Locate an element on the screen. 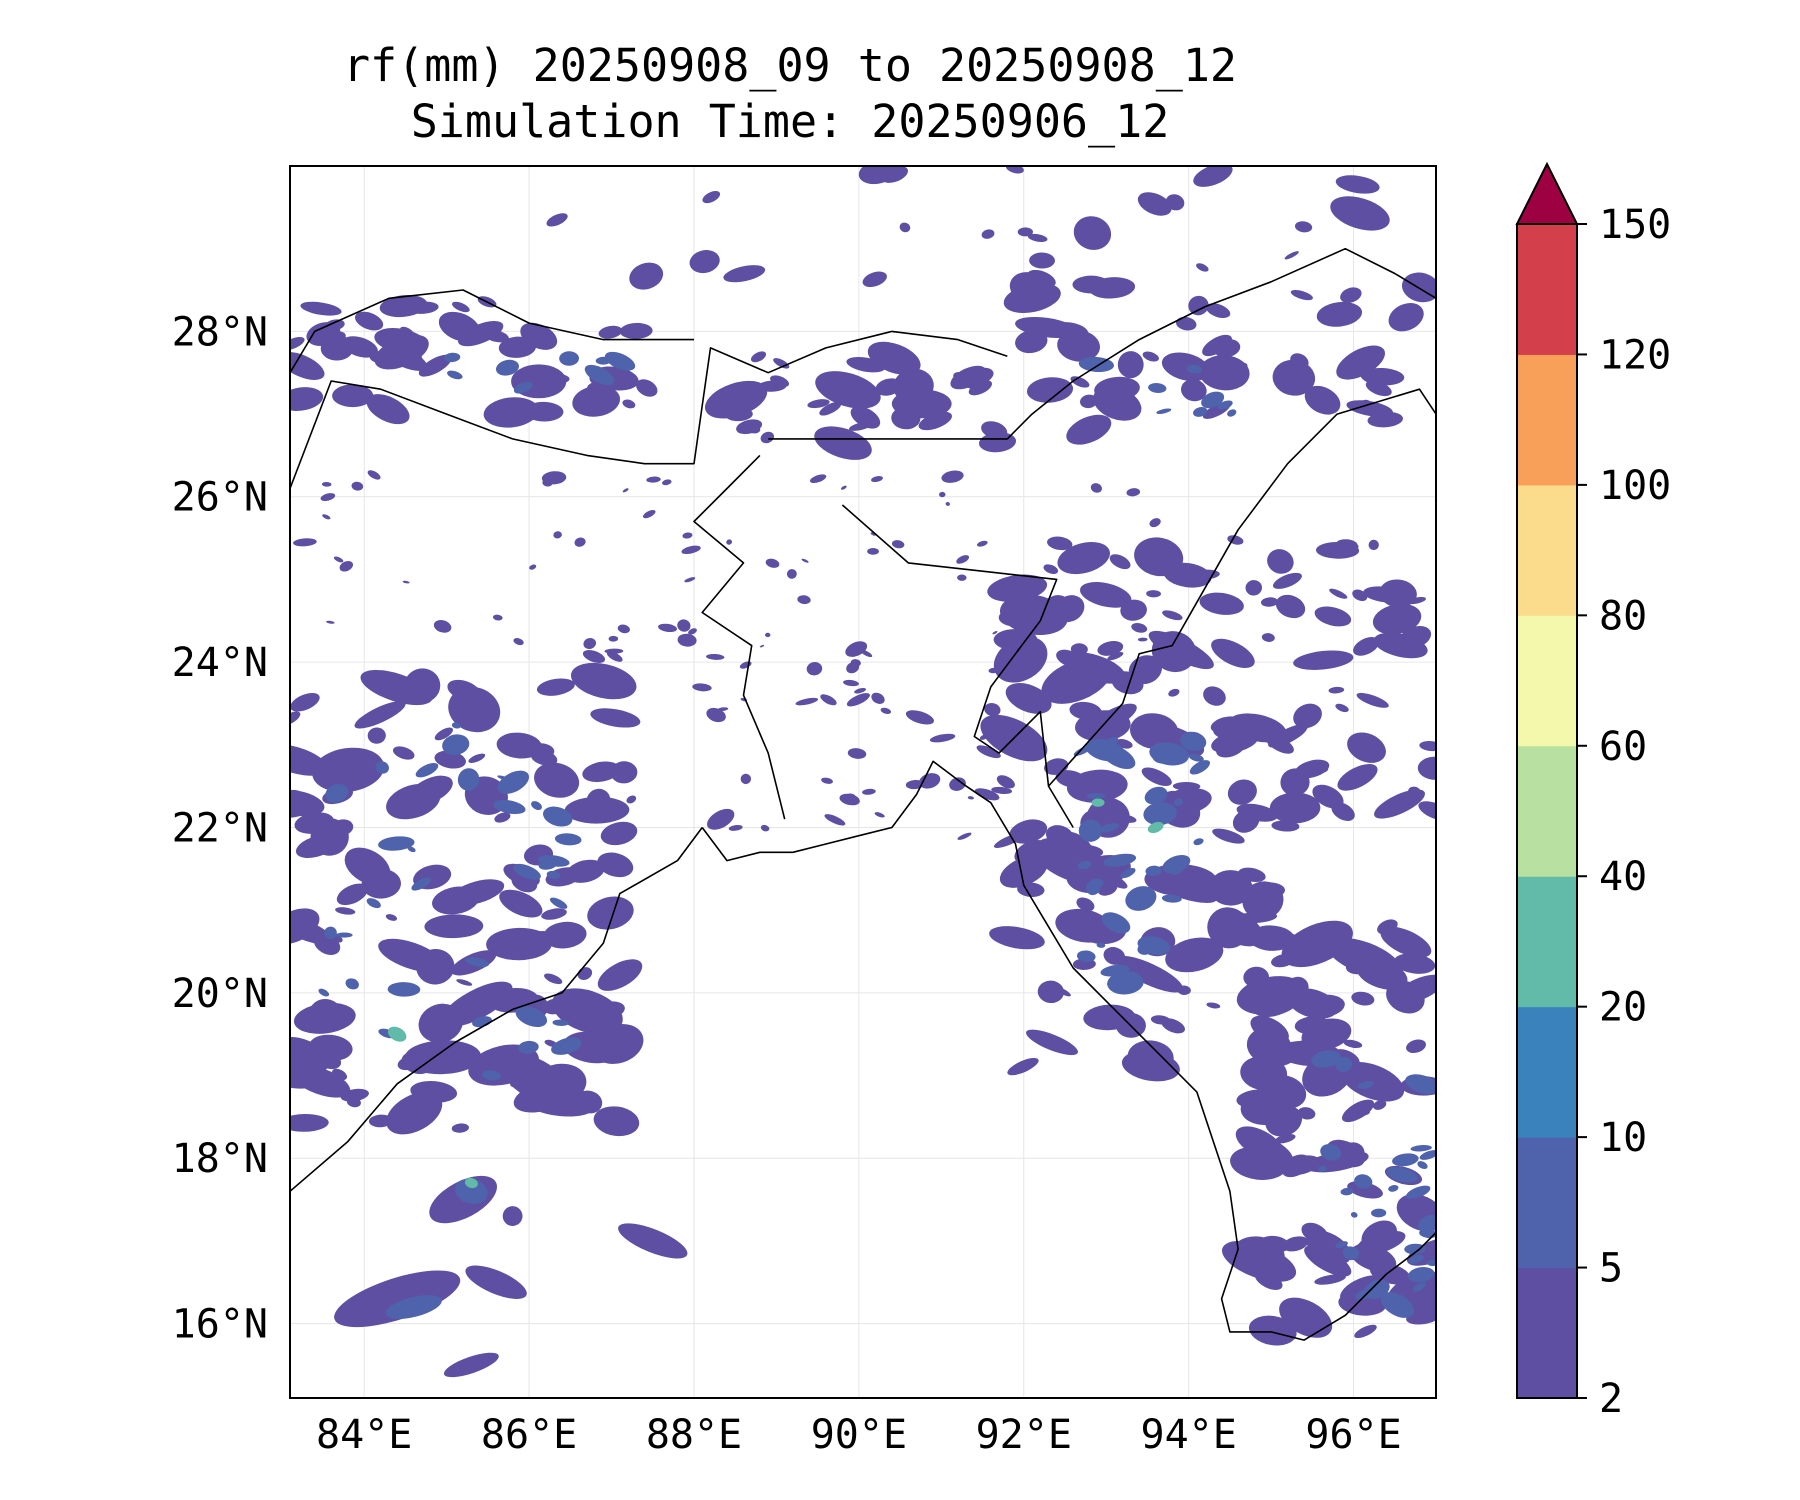  colorbar: 2 5 10 20 40 60 80 100 120 150 is located at coordinates (1593, 791).